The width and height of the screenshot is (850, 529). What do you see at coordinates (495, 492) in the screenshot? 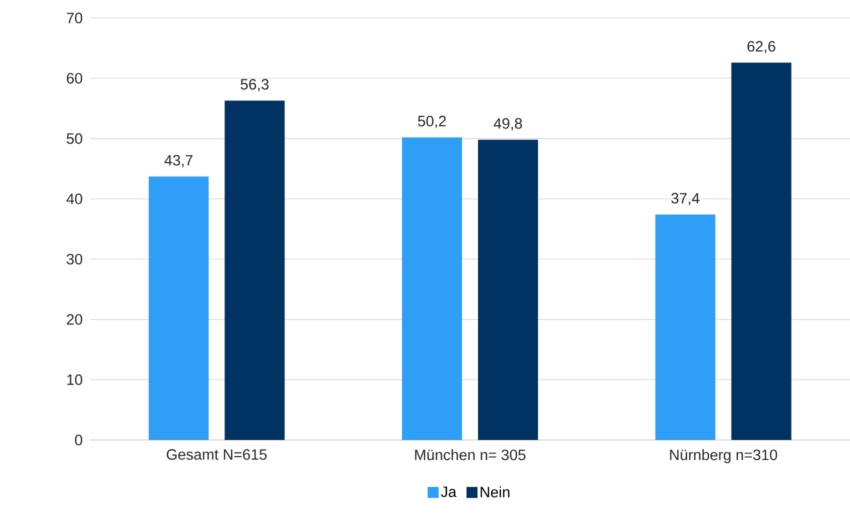
I see `legend-label: Nein` at bounding box center [495, 492].